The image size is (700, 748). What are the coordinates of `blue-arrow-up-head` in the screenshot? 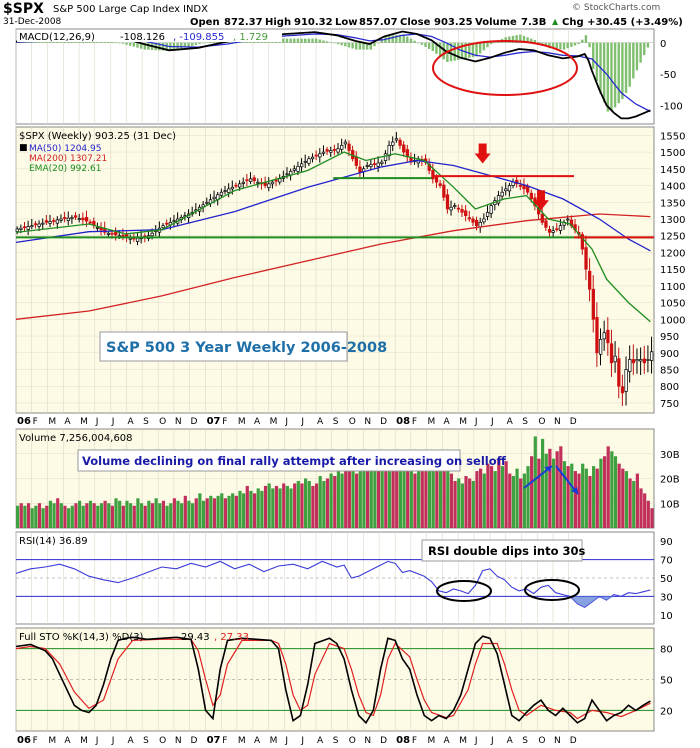 It's located at (548, 469).